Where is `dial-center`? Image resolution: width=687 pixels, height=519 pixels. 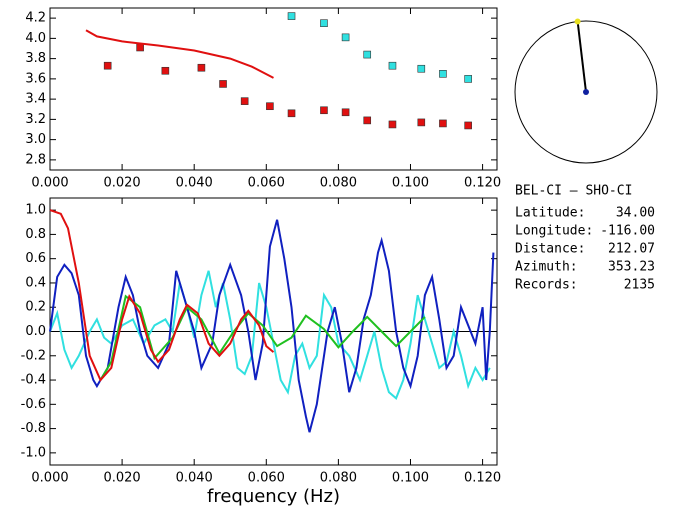
dial-center is located at coordinates (586, 92).